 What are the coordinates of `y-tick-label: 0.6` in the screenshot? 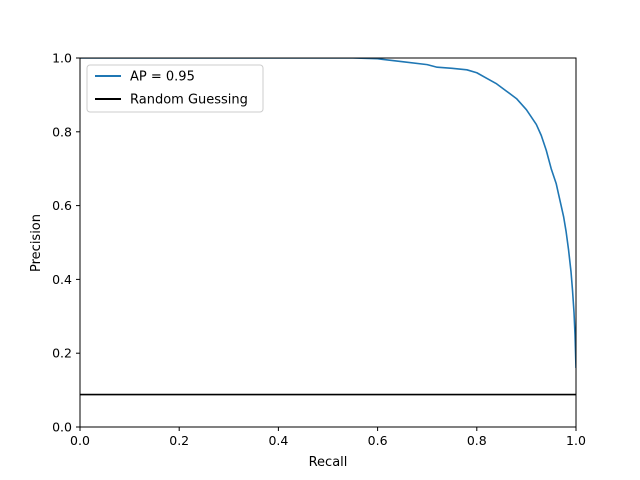 It's located at (62, 205).